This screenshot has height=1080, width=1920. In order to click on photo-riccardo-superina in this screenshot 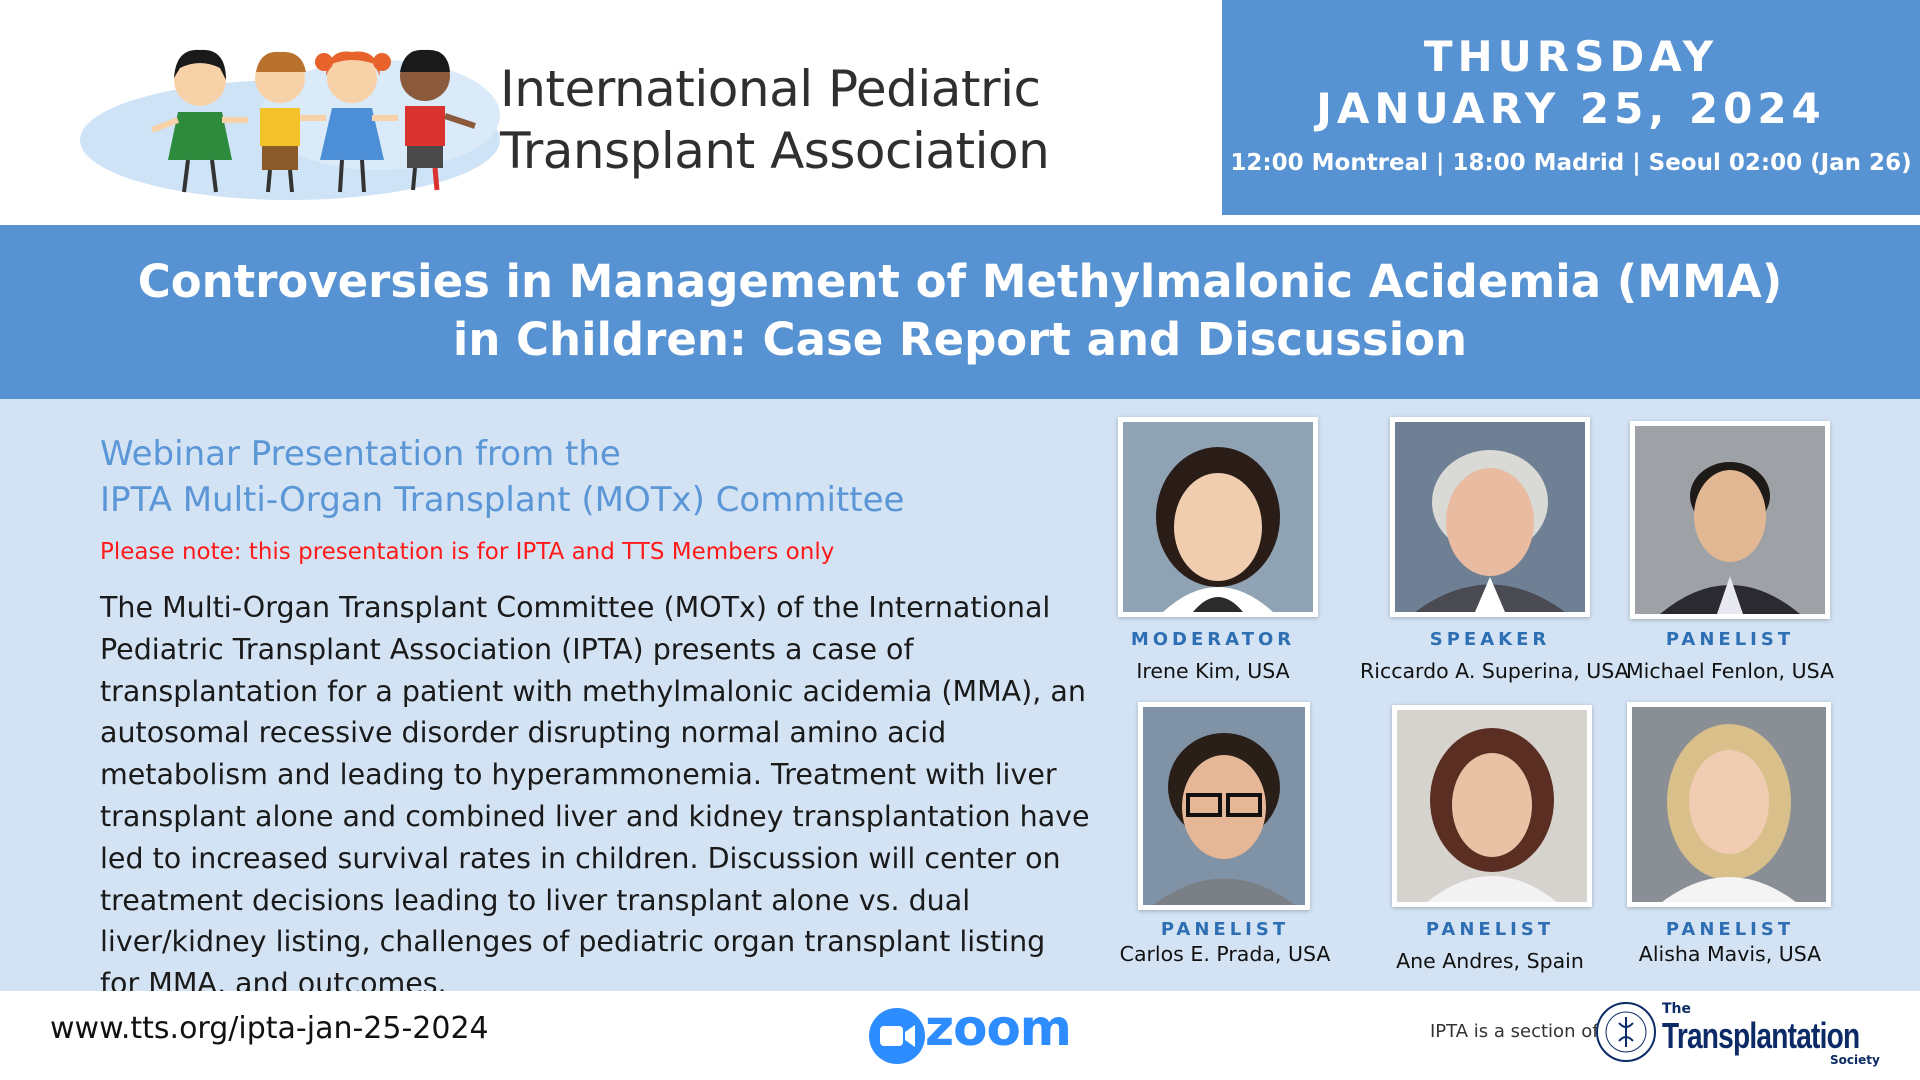, I will do `click(1490, 517)`.